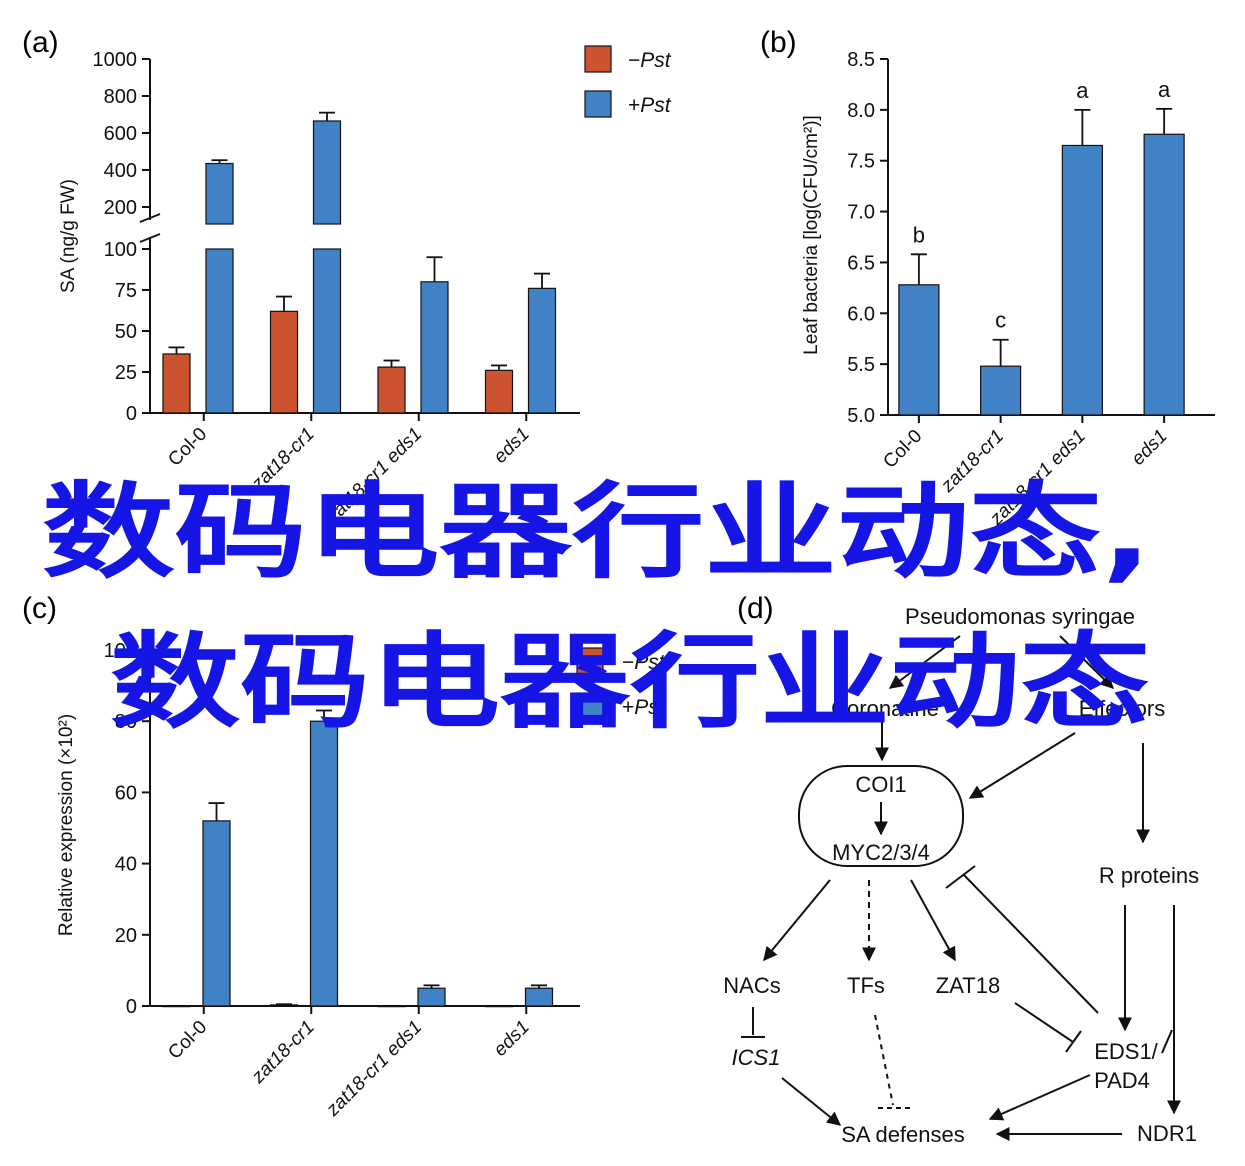  I want to click on panel-c-category-1: zat18-cr1, so click(283, 1053).